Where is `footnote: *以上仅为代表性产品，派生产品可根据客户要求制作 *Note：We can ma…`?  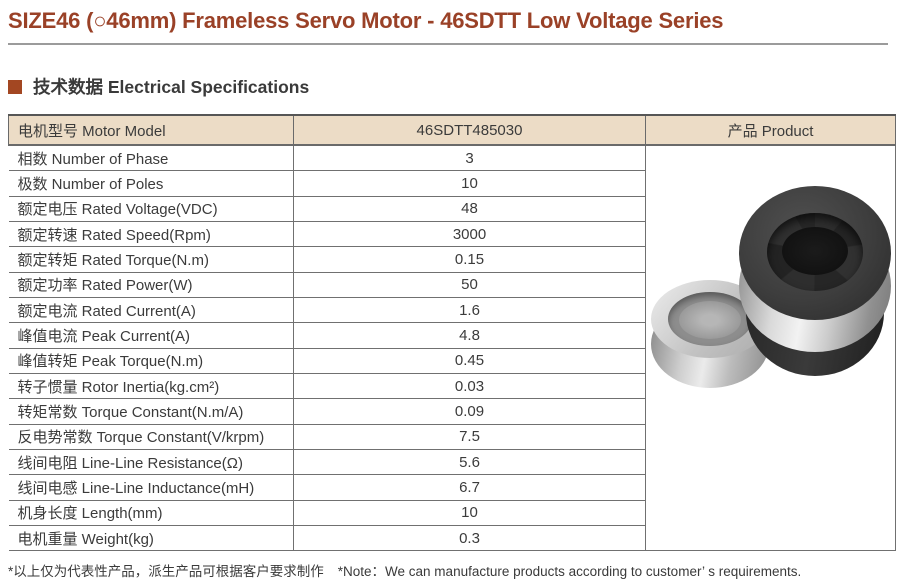 footnote: *以上仅为代表性产品，派生产品可根据客户要求制作 *Note：We can ma… is located at coordinates (451, 570).